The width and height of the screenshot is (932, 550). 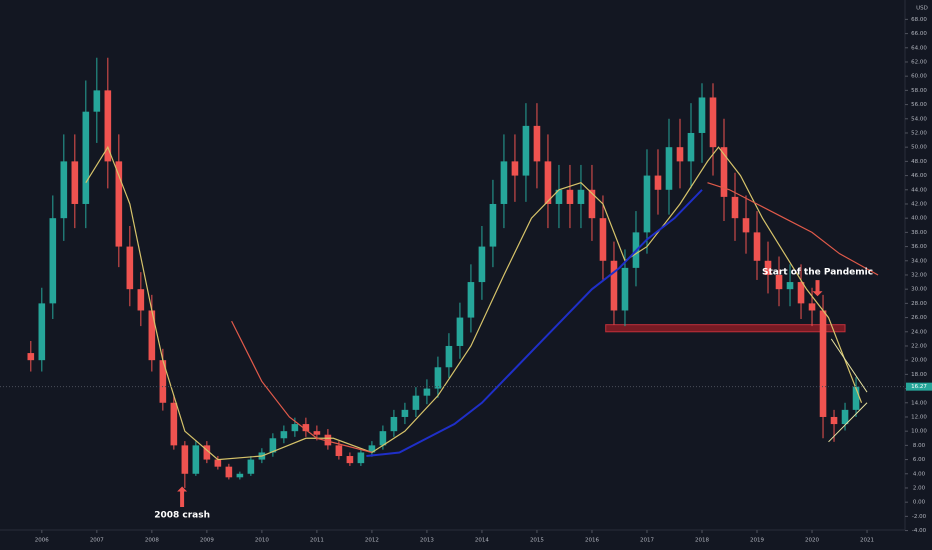 What do you see at coordinates (919, 446) in the screenshot?
I see `y-tick-label: 8.00` at bounding box center [919, 446].